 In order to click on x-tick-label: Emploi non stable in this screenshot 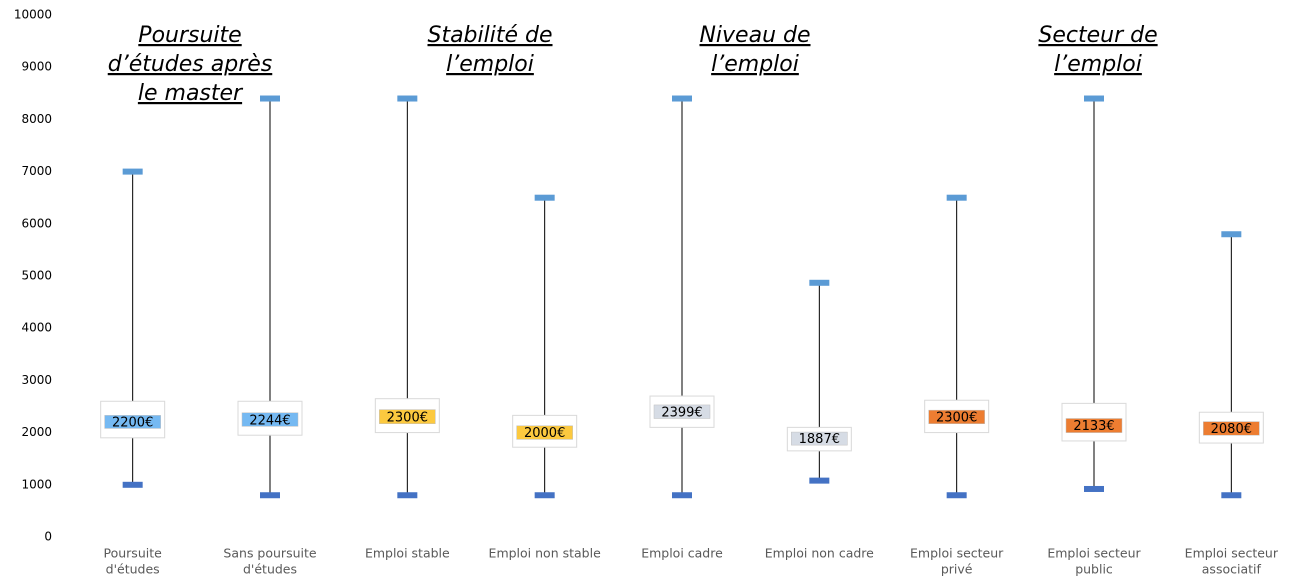, I will do `click(545, 553)`.